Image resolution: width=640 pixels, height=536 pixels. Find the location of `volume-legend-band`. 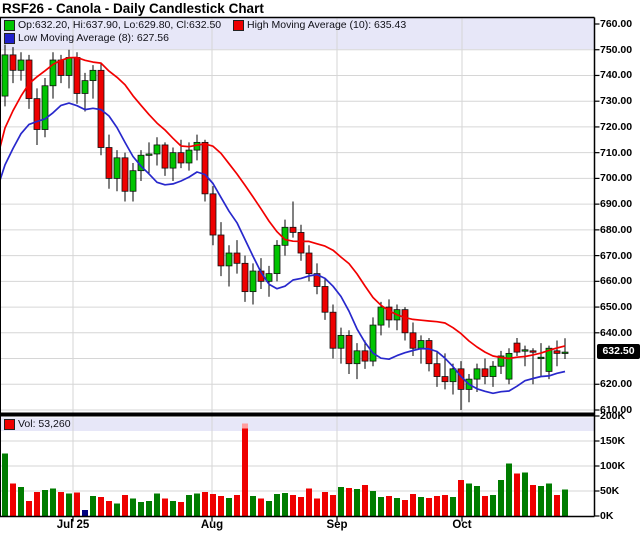

volume-legend-band is located at coordinates (297, 424).